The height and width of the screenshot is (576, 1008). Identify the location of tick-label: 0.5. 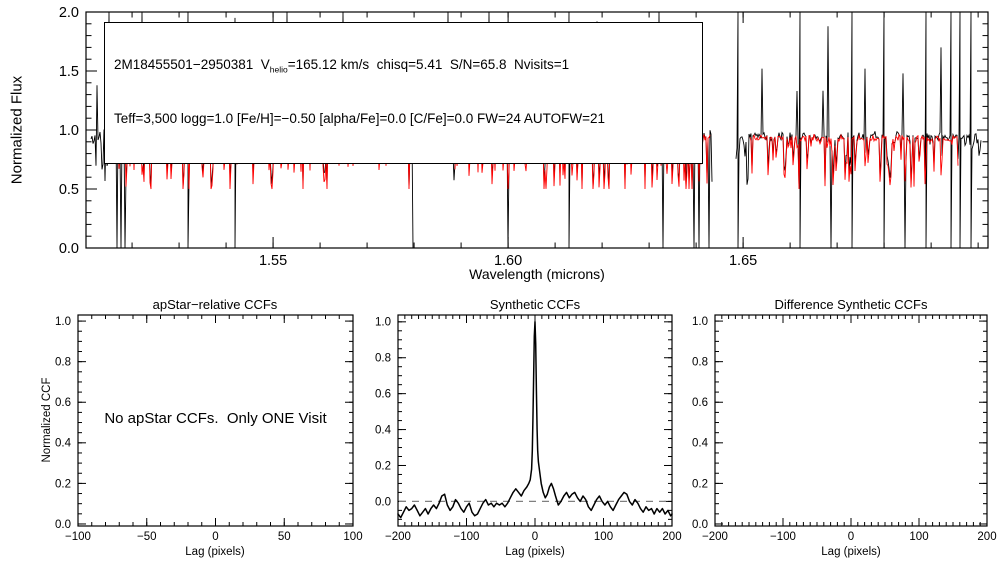
(69, 190).